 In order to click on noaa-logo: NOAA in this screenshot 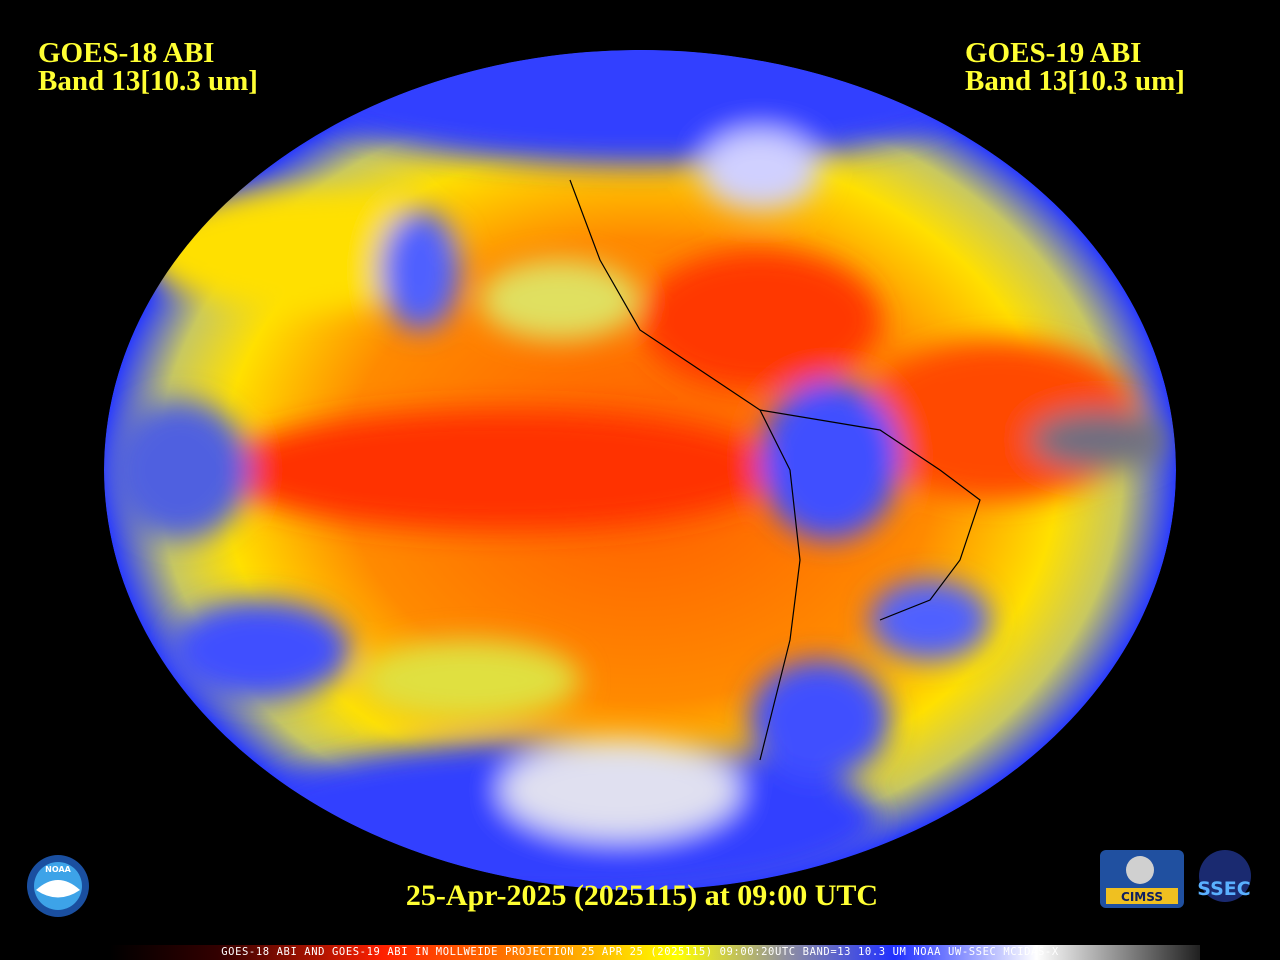, I will do `click(58, 886)`.